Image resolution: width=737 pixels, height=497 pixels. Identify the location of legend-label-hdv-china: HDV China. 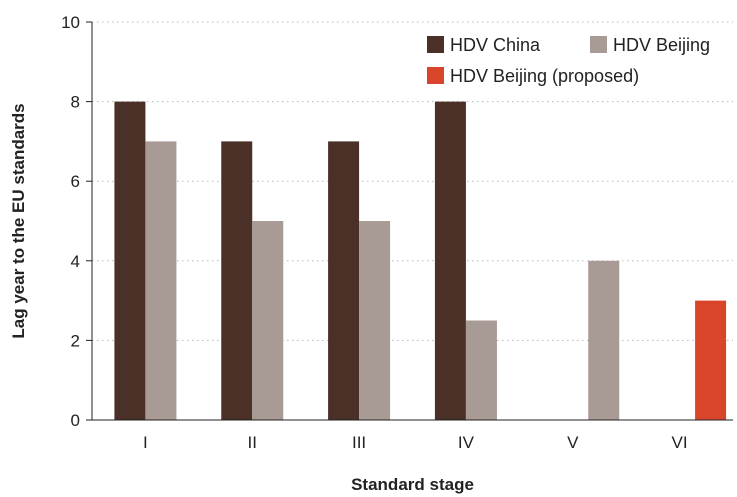
(495, 45).